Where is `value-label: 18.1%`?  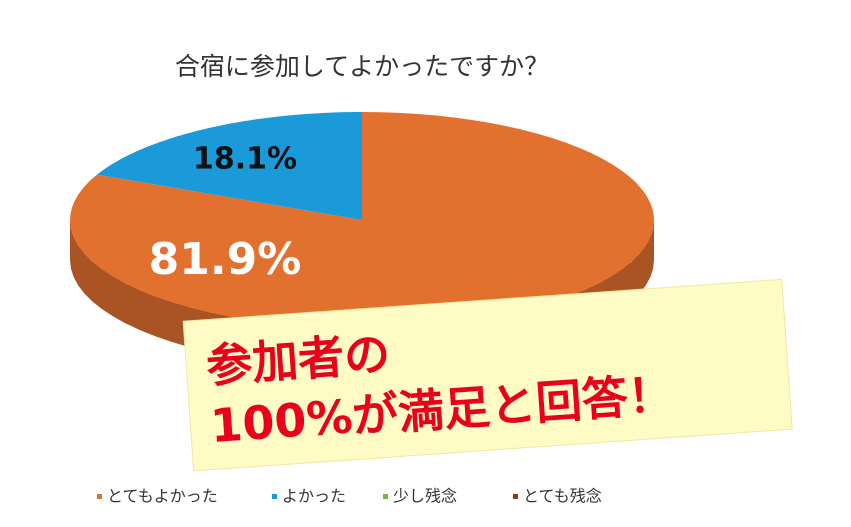
value-label: 18.1% is located at coordinates (245, 159).